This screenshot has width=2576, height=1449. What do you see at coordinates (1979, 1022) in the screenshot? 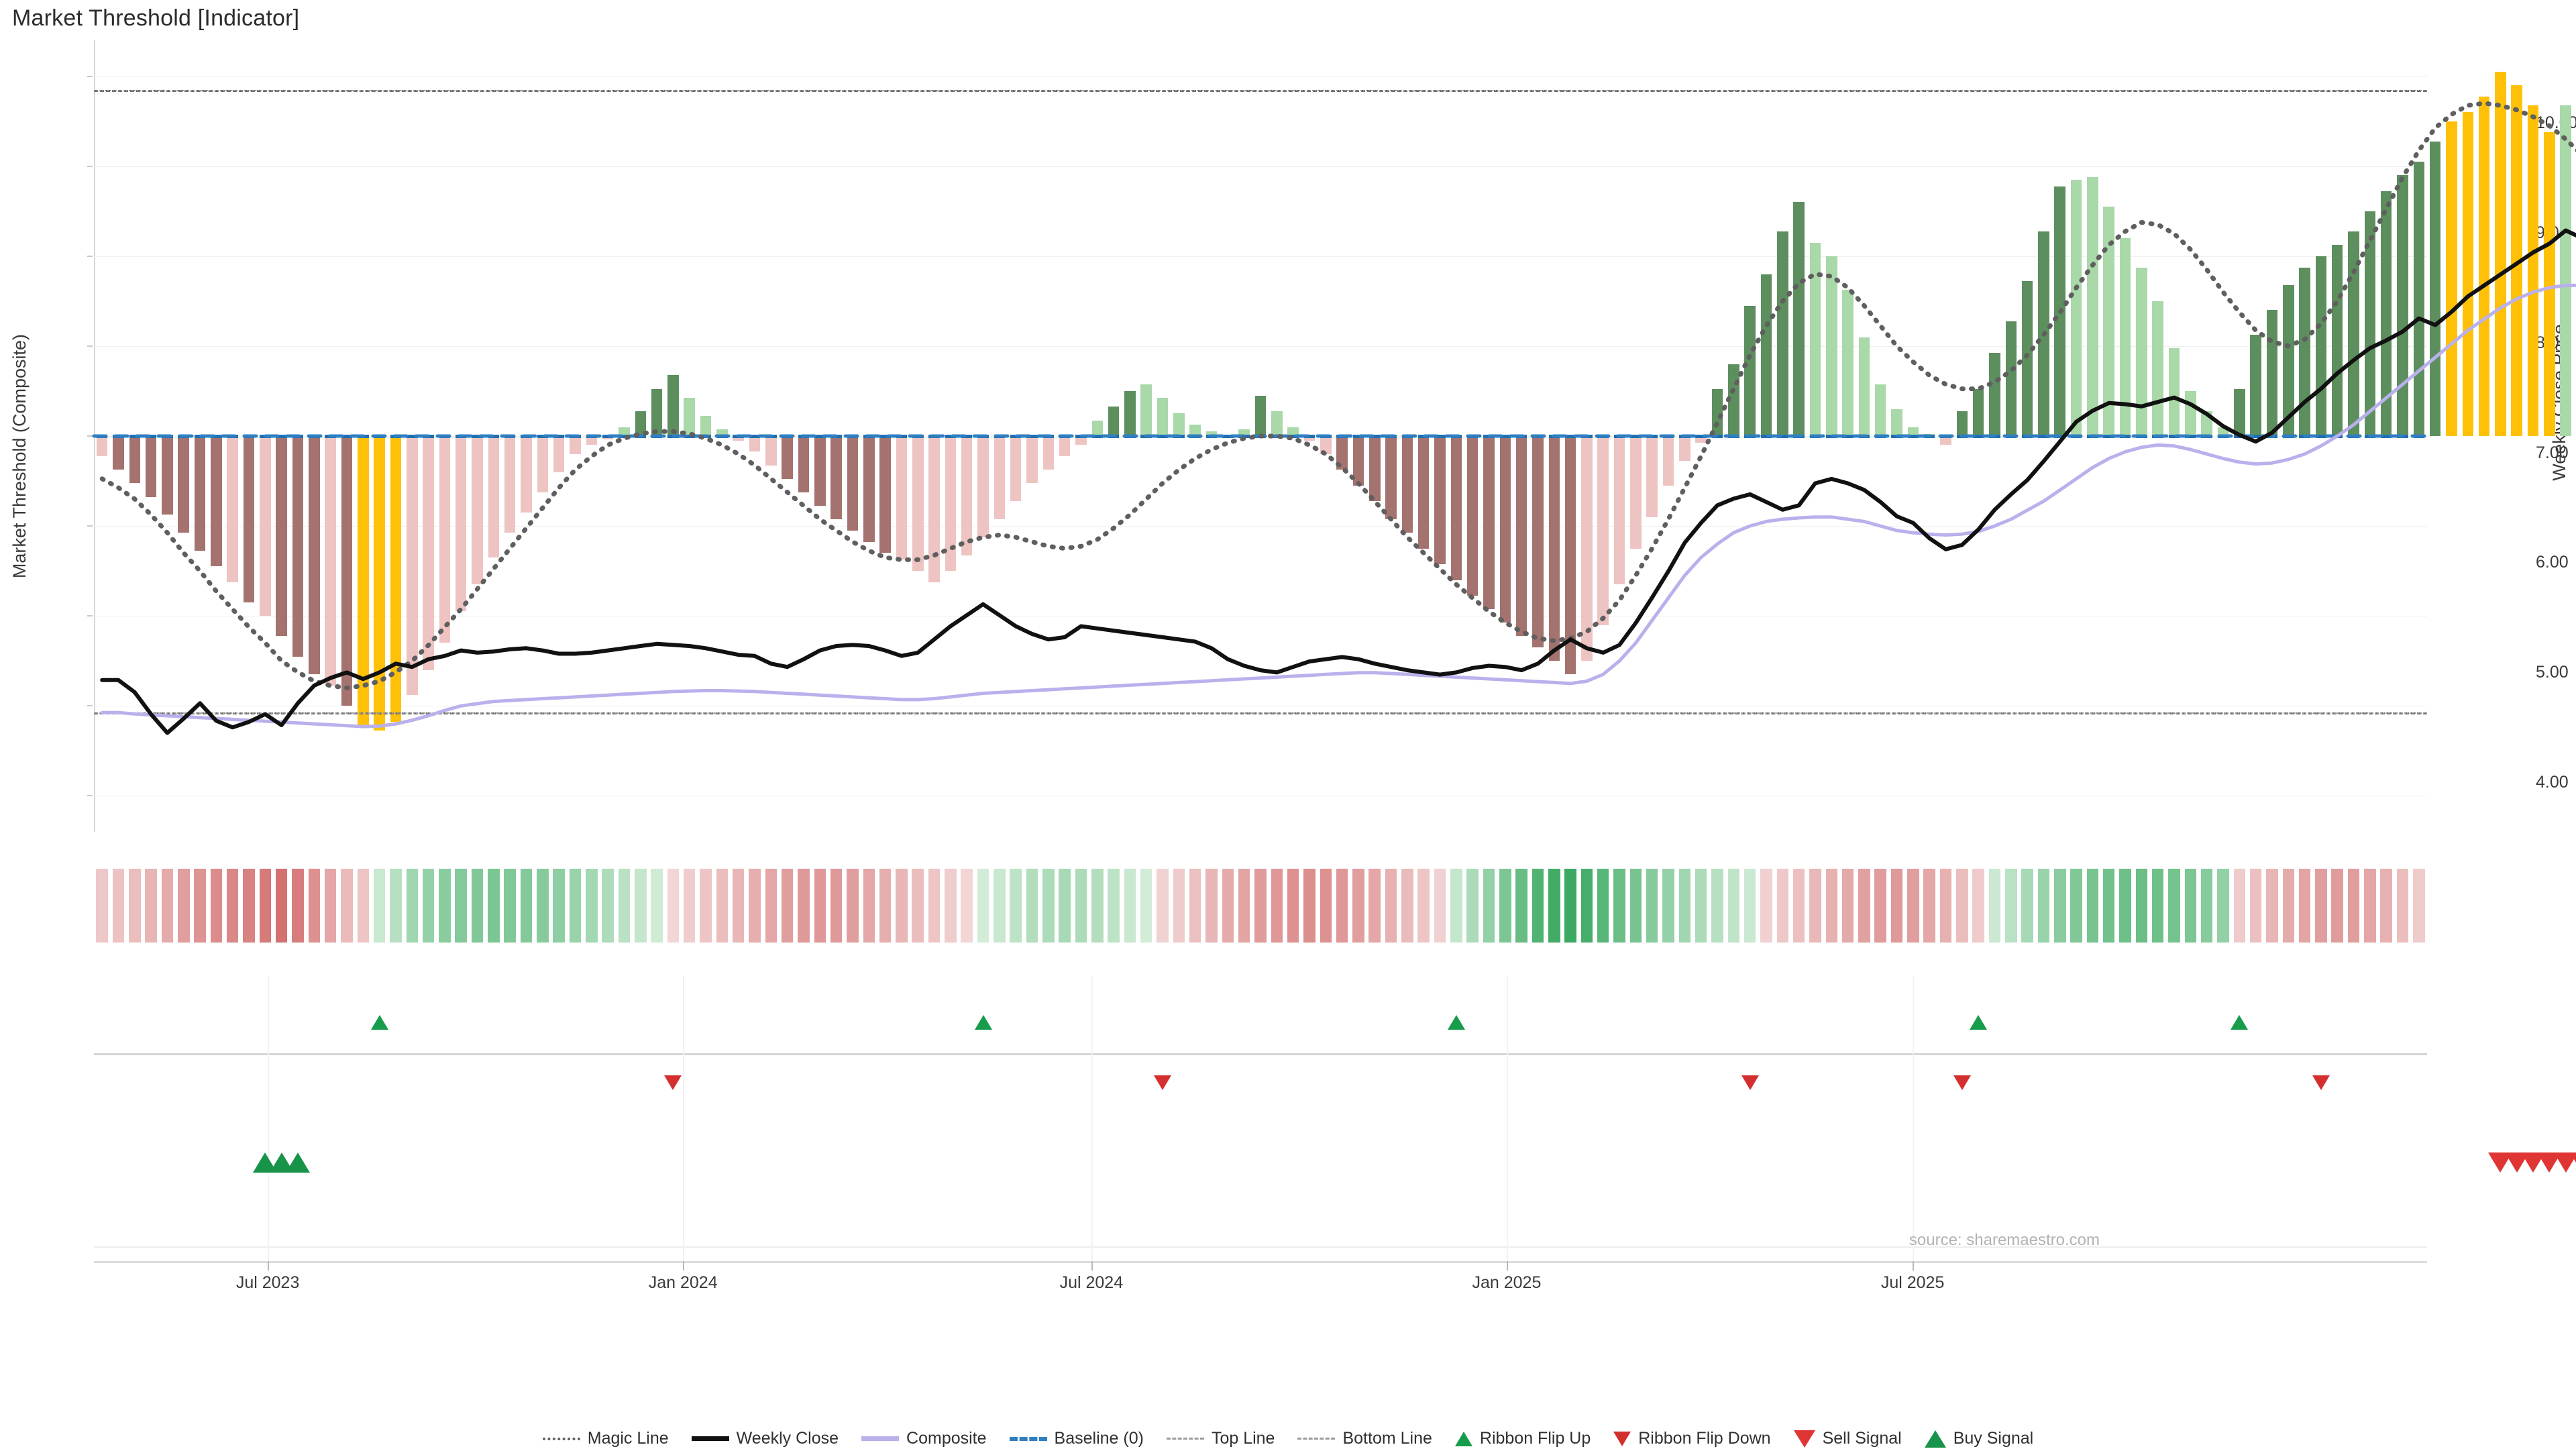
I see `ribbon-flip-up-marker` at bounding box center [1979, 1022].